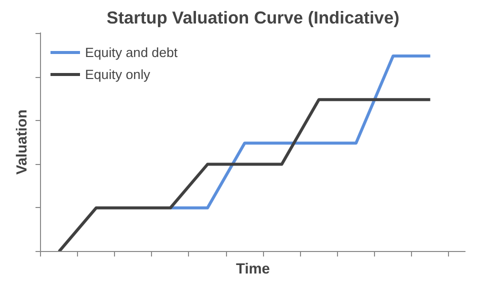 This screenshot has height=291, width=485. Describe the element at coordinates (22, 142) in the screenshot. I see `y-axis-title: Valuation` at that location.